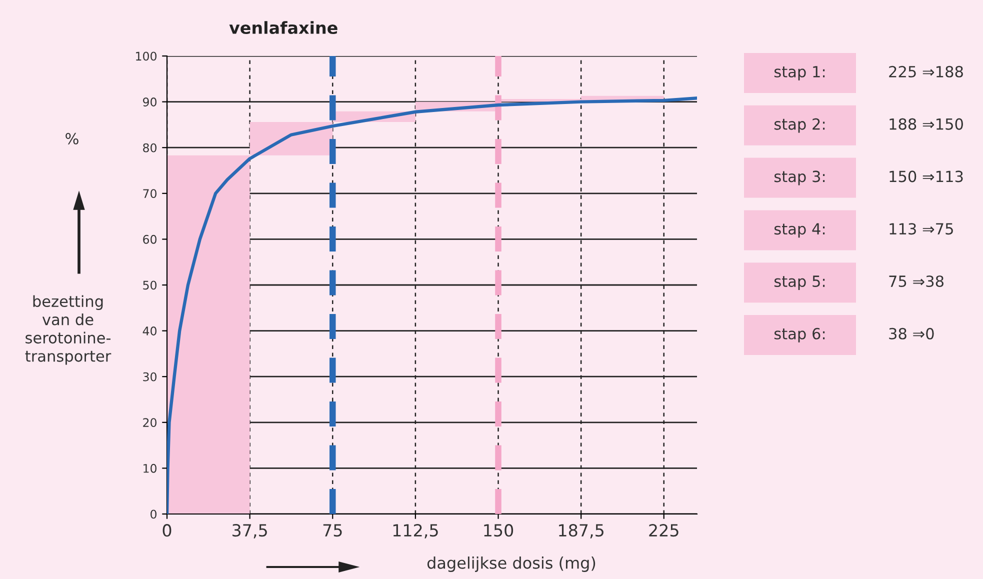 Image resolution: width=983 pixels, height=579 pixels. I want to click on y-tick-label: 60, so click(149, 239).